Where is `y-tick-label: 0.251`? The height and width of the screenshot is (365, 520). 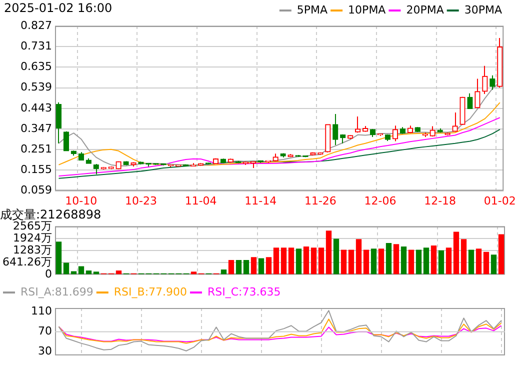 y-tick-label: 0.251 is located at coordinates (36, 149).